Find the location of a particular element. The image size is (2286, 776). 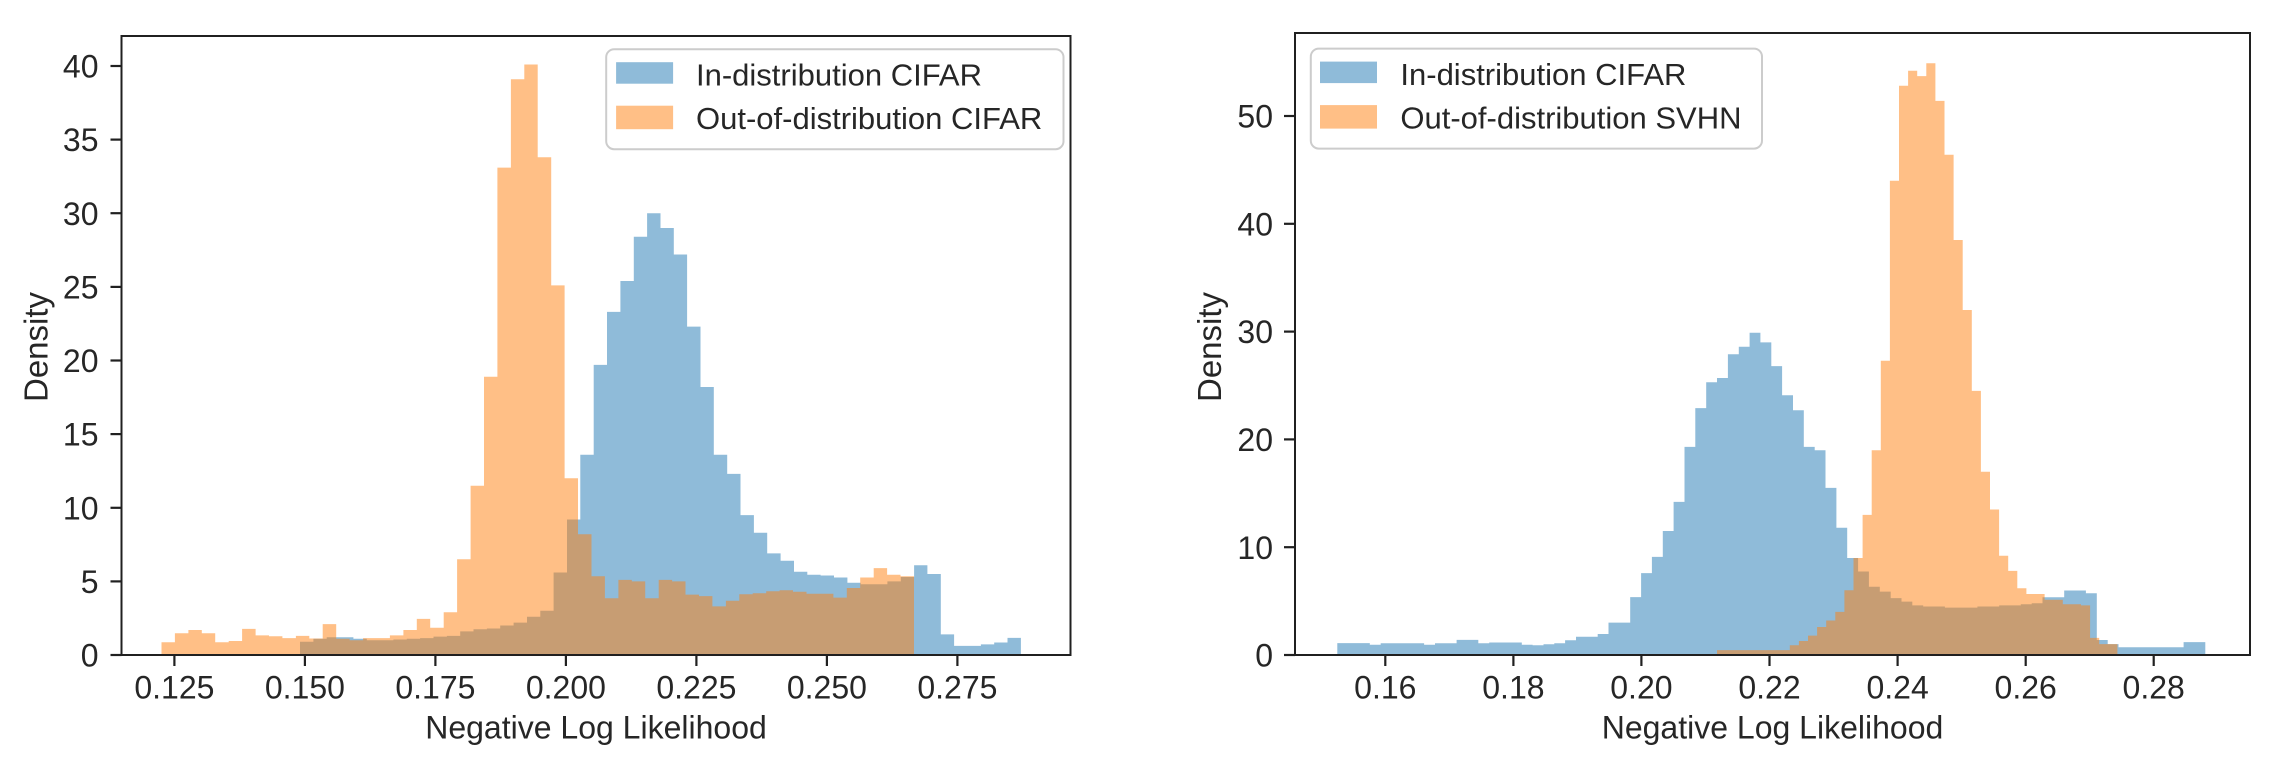

svg-text: 0.225 is located at coordinates (696, 687).